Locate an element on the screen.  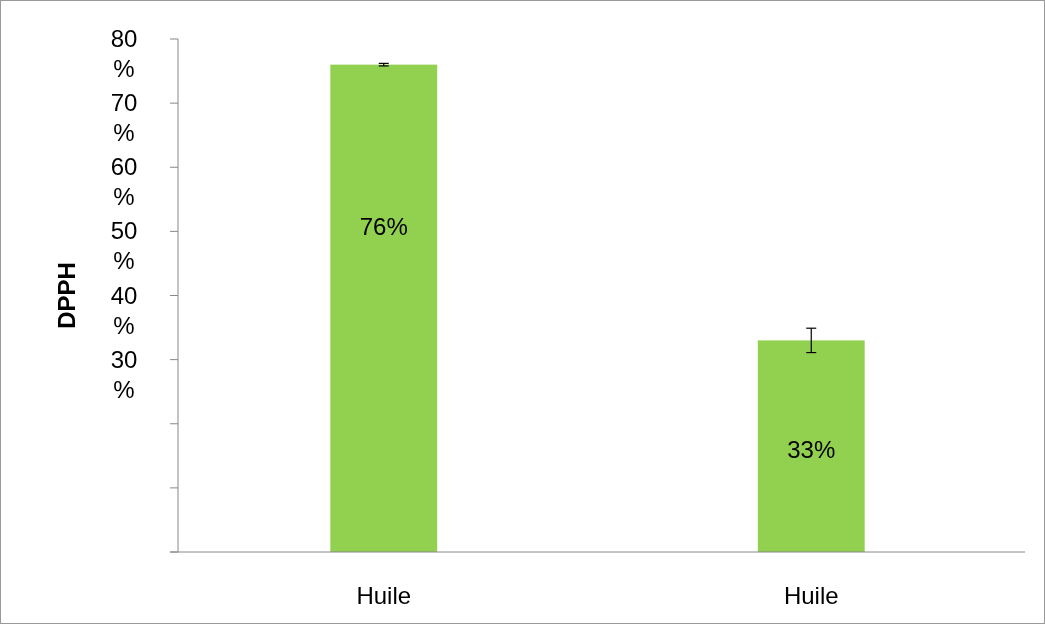
y-tick-label: 50% is located at coordinates (124, 246).